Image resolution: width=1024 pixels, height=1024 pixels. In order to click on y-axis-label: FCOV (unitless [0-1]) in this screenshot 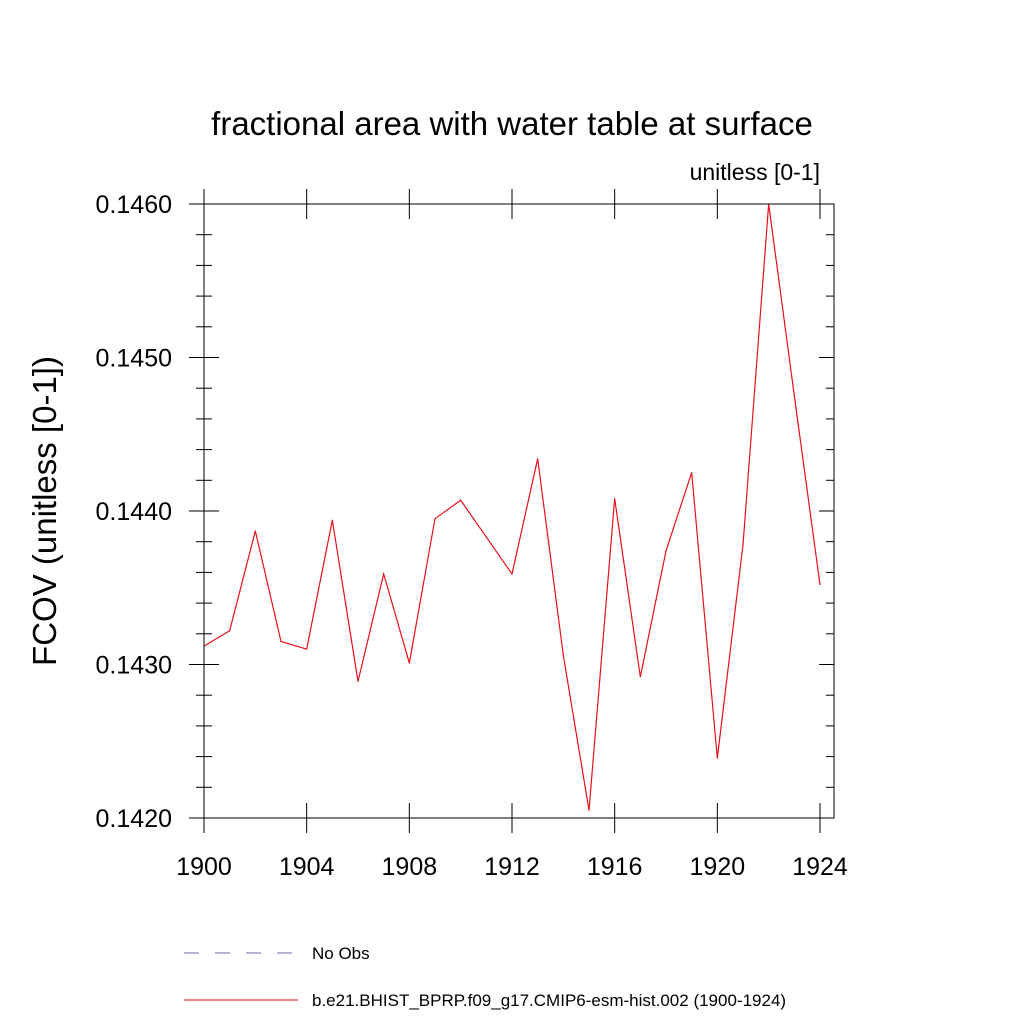, I will do `click(44, 511)`.